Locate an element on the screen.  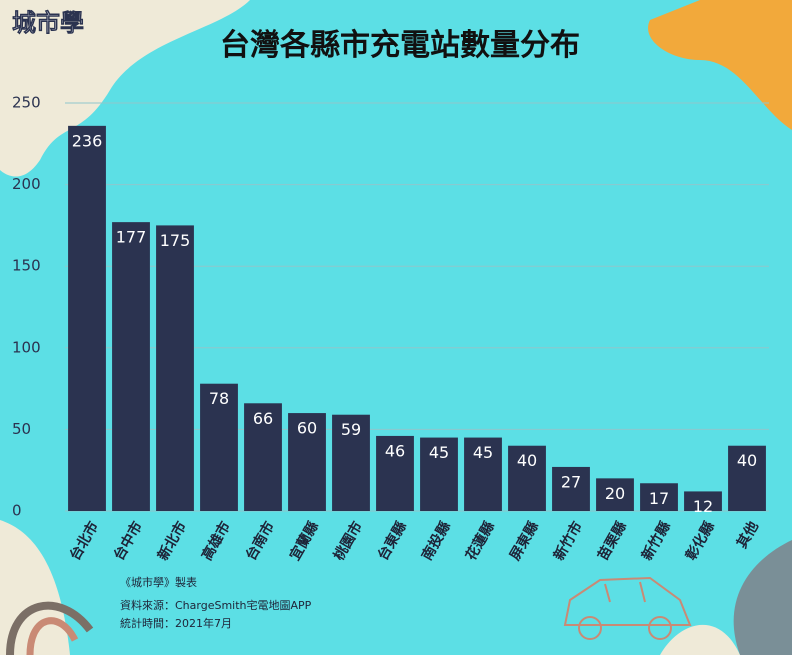
y-tick-label: 100 is located at coordinates (26, 347).